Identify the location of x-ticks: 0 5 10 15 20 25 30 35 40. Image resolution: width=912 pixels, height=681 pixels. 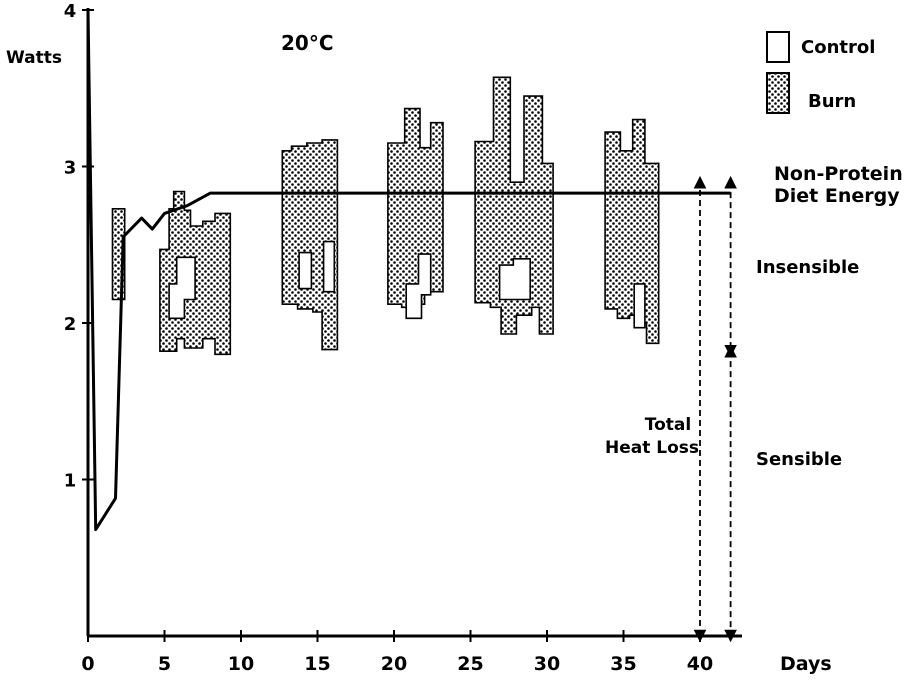
(397, 652).